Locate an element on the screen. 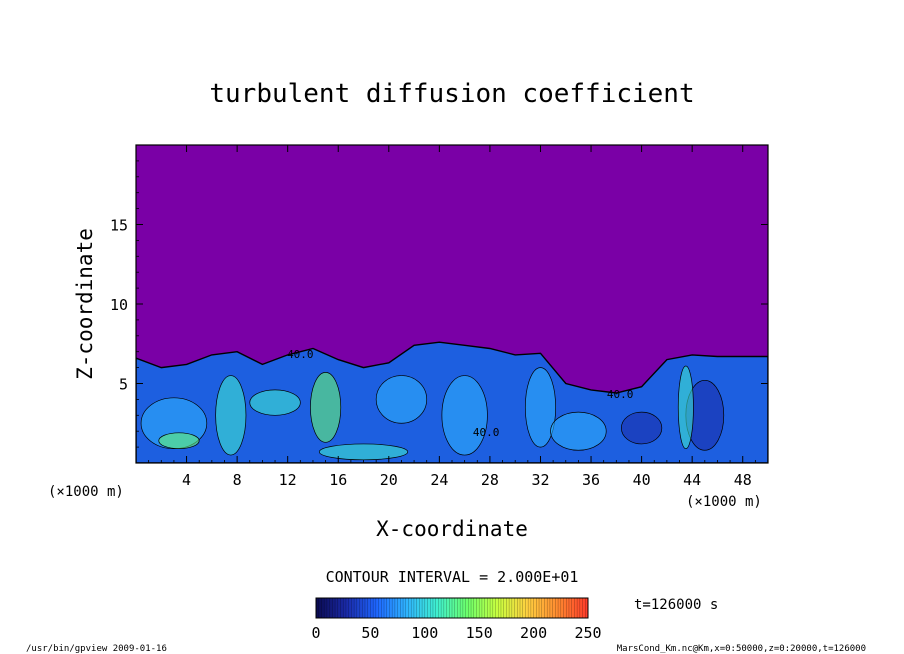 Image resolution: width=904 pixels, height=654 pixels. colorbar-tick-label: 150 is located at coordinates (479, 633).